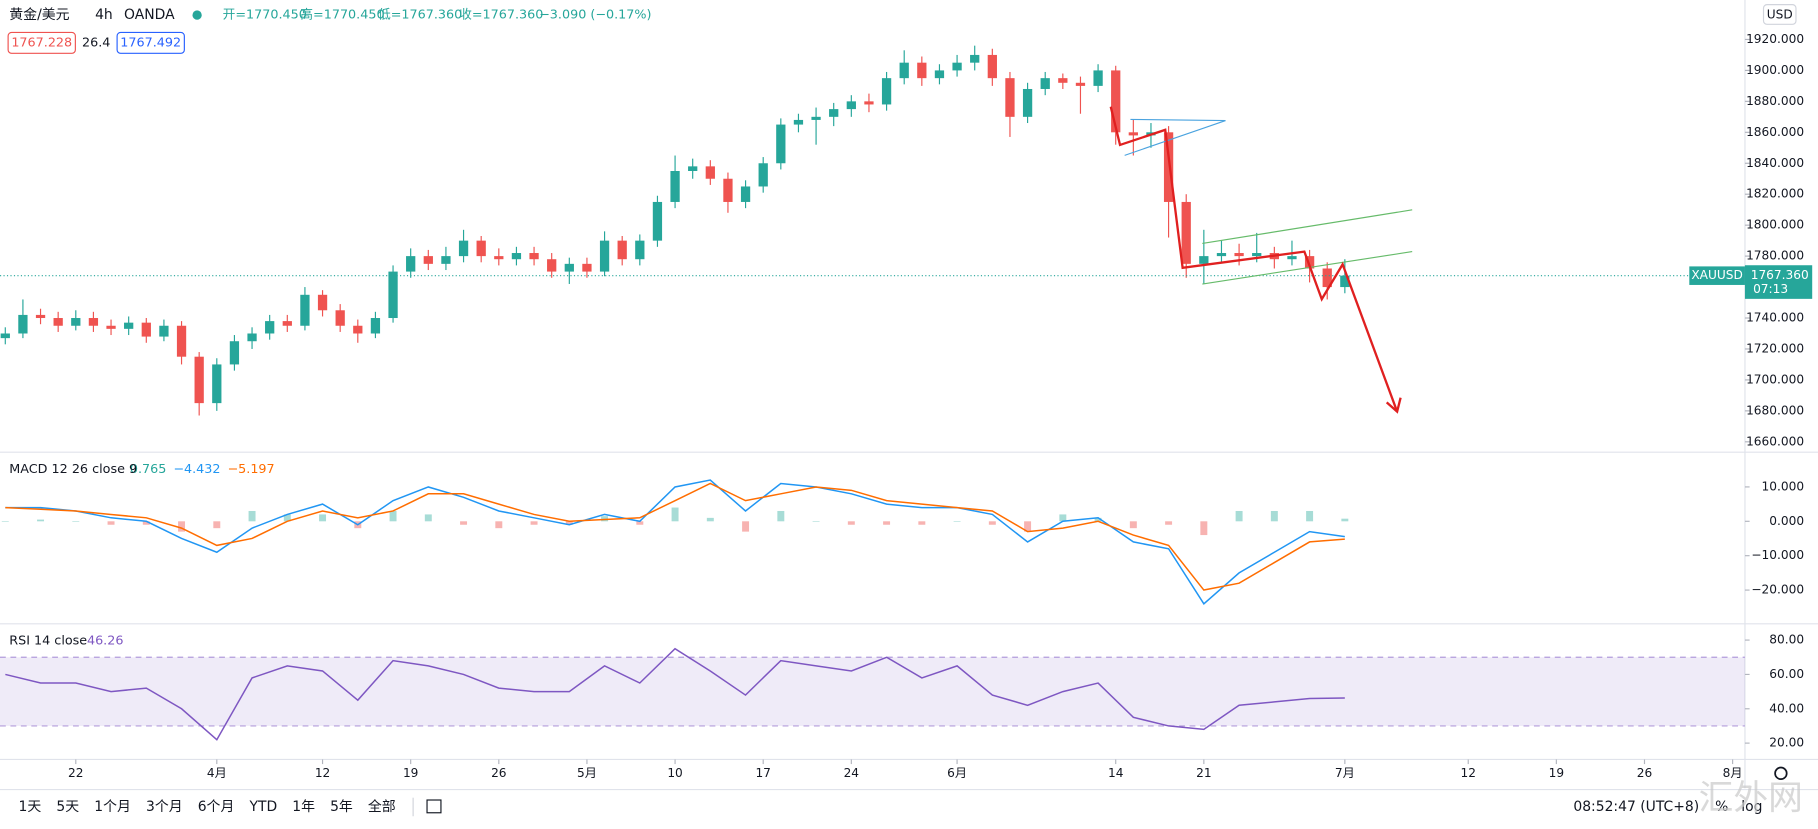 This screenshot has height=829, width=1818. I want to click on ask-box, so click(150, 42).